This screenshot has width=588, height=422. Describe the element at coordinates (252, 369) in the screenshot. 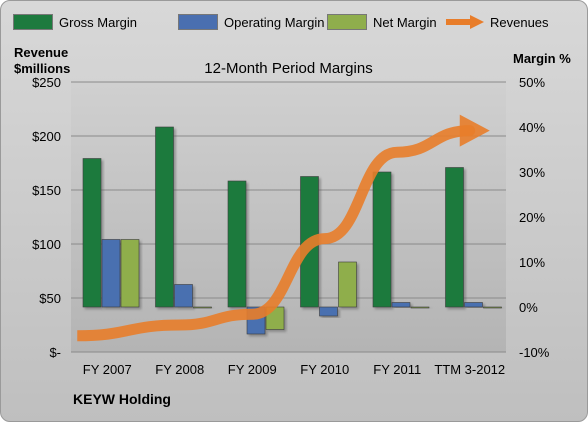

I see `x-tick-label: FY 2009` at that location.